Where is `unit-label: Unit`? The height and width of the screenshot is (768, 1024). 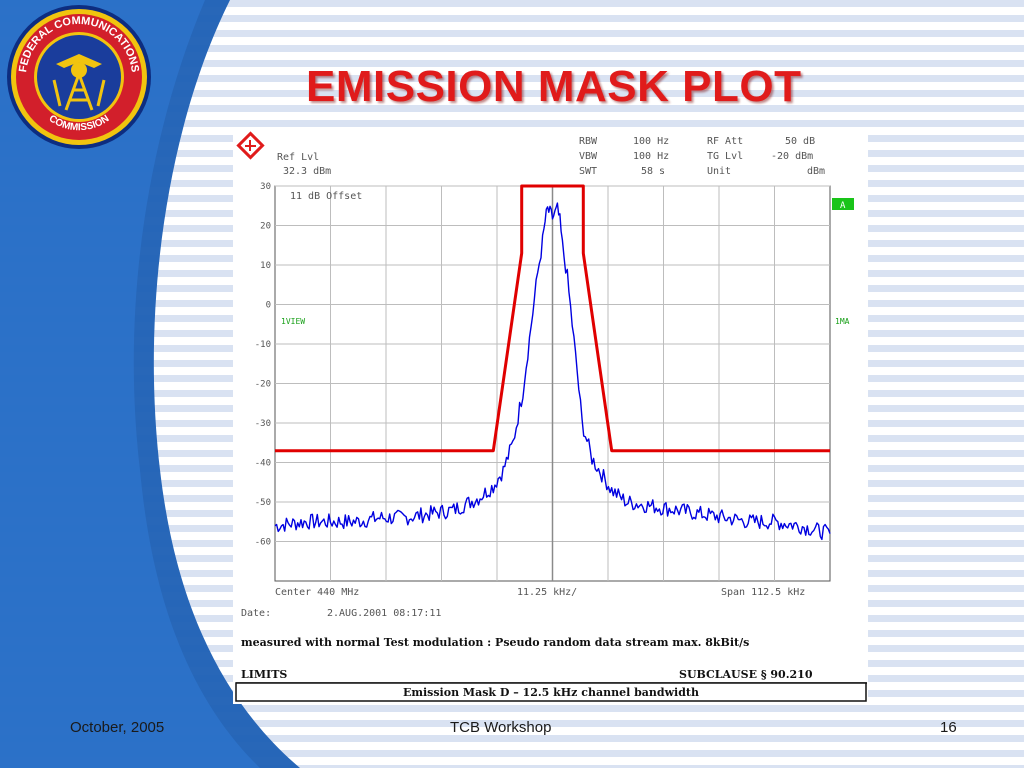
unit-label: Unit is located at coordinates (719, 171).